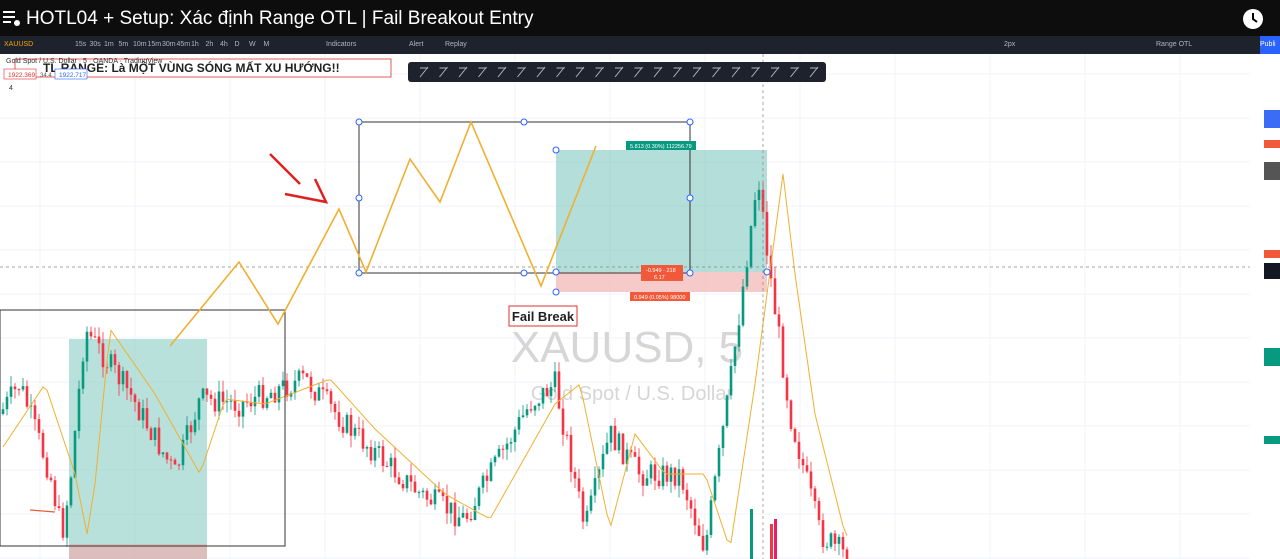 Image resolution: width=1280 pixels, height=559 pixels. What do you see at coordinates (11, 88) in the screenshot?
I see `indicator-count: 4` at bounding box center [11, 88].